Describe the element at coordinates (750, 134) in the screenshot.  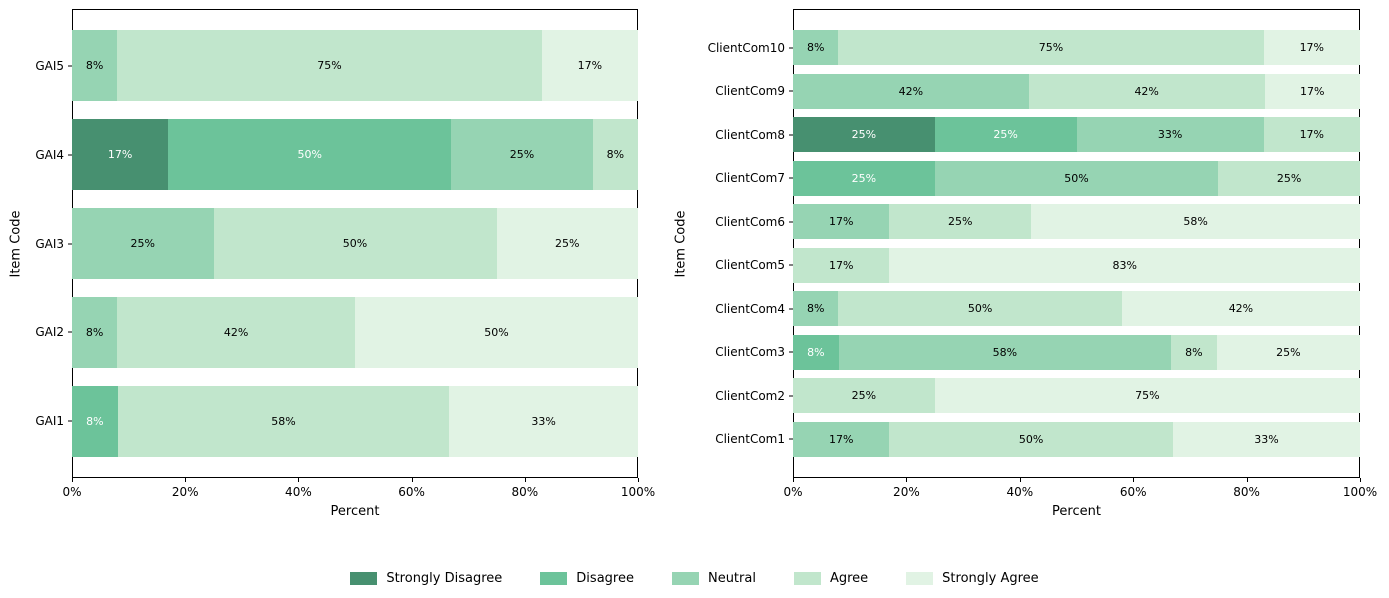
I see `y-tick-label-clientcom8: ClientCom8` at that location.